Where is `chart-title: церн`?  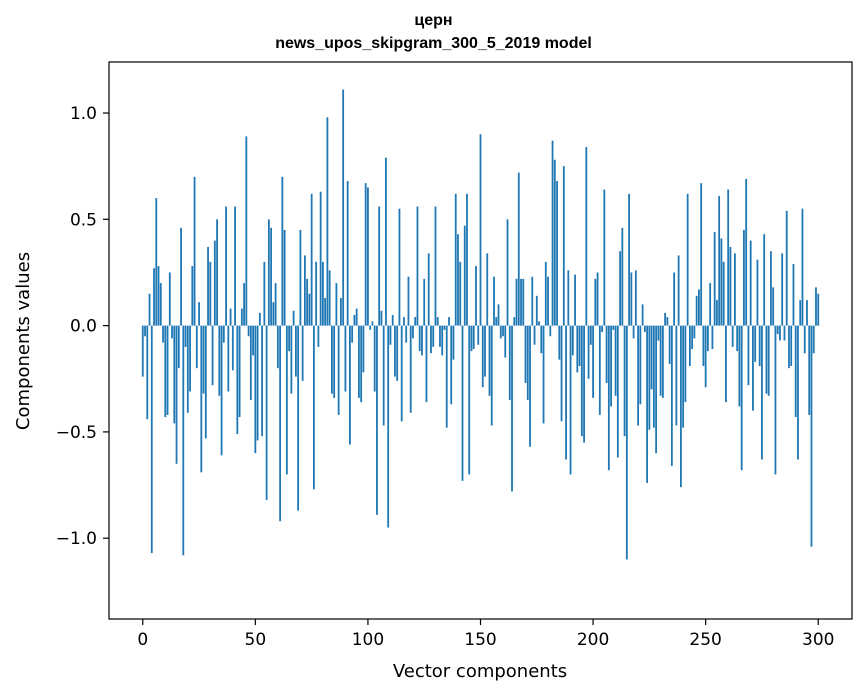 chart-title: церн is located at coordinates (433, 20).